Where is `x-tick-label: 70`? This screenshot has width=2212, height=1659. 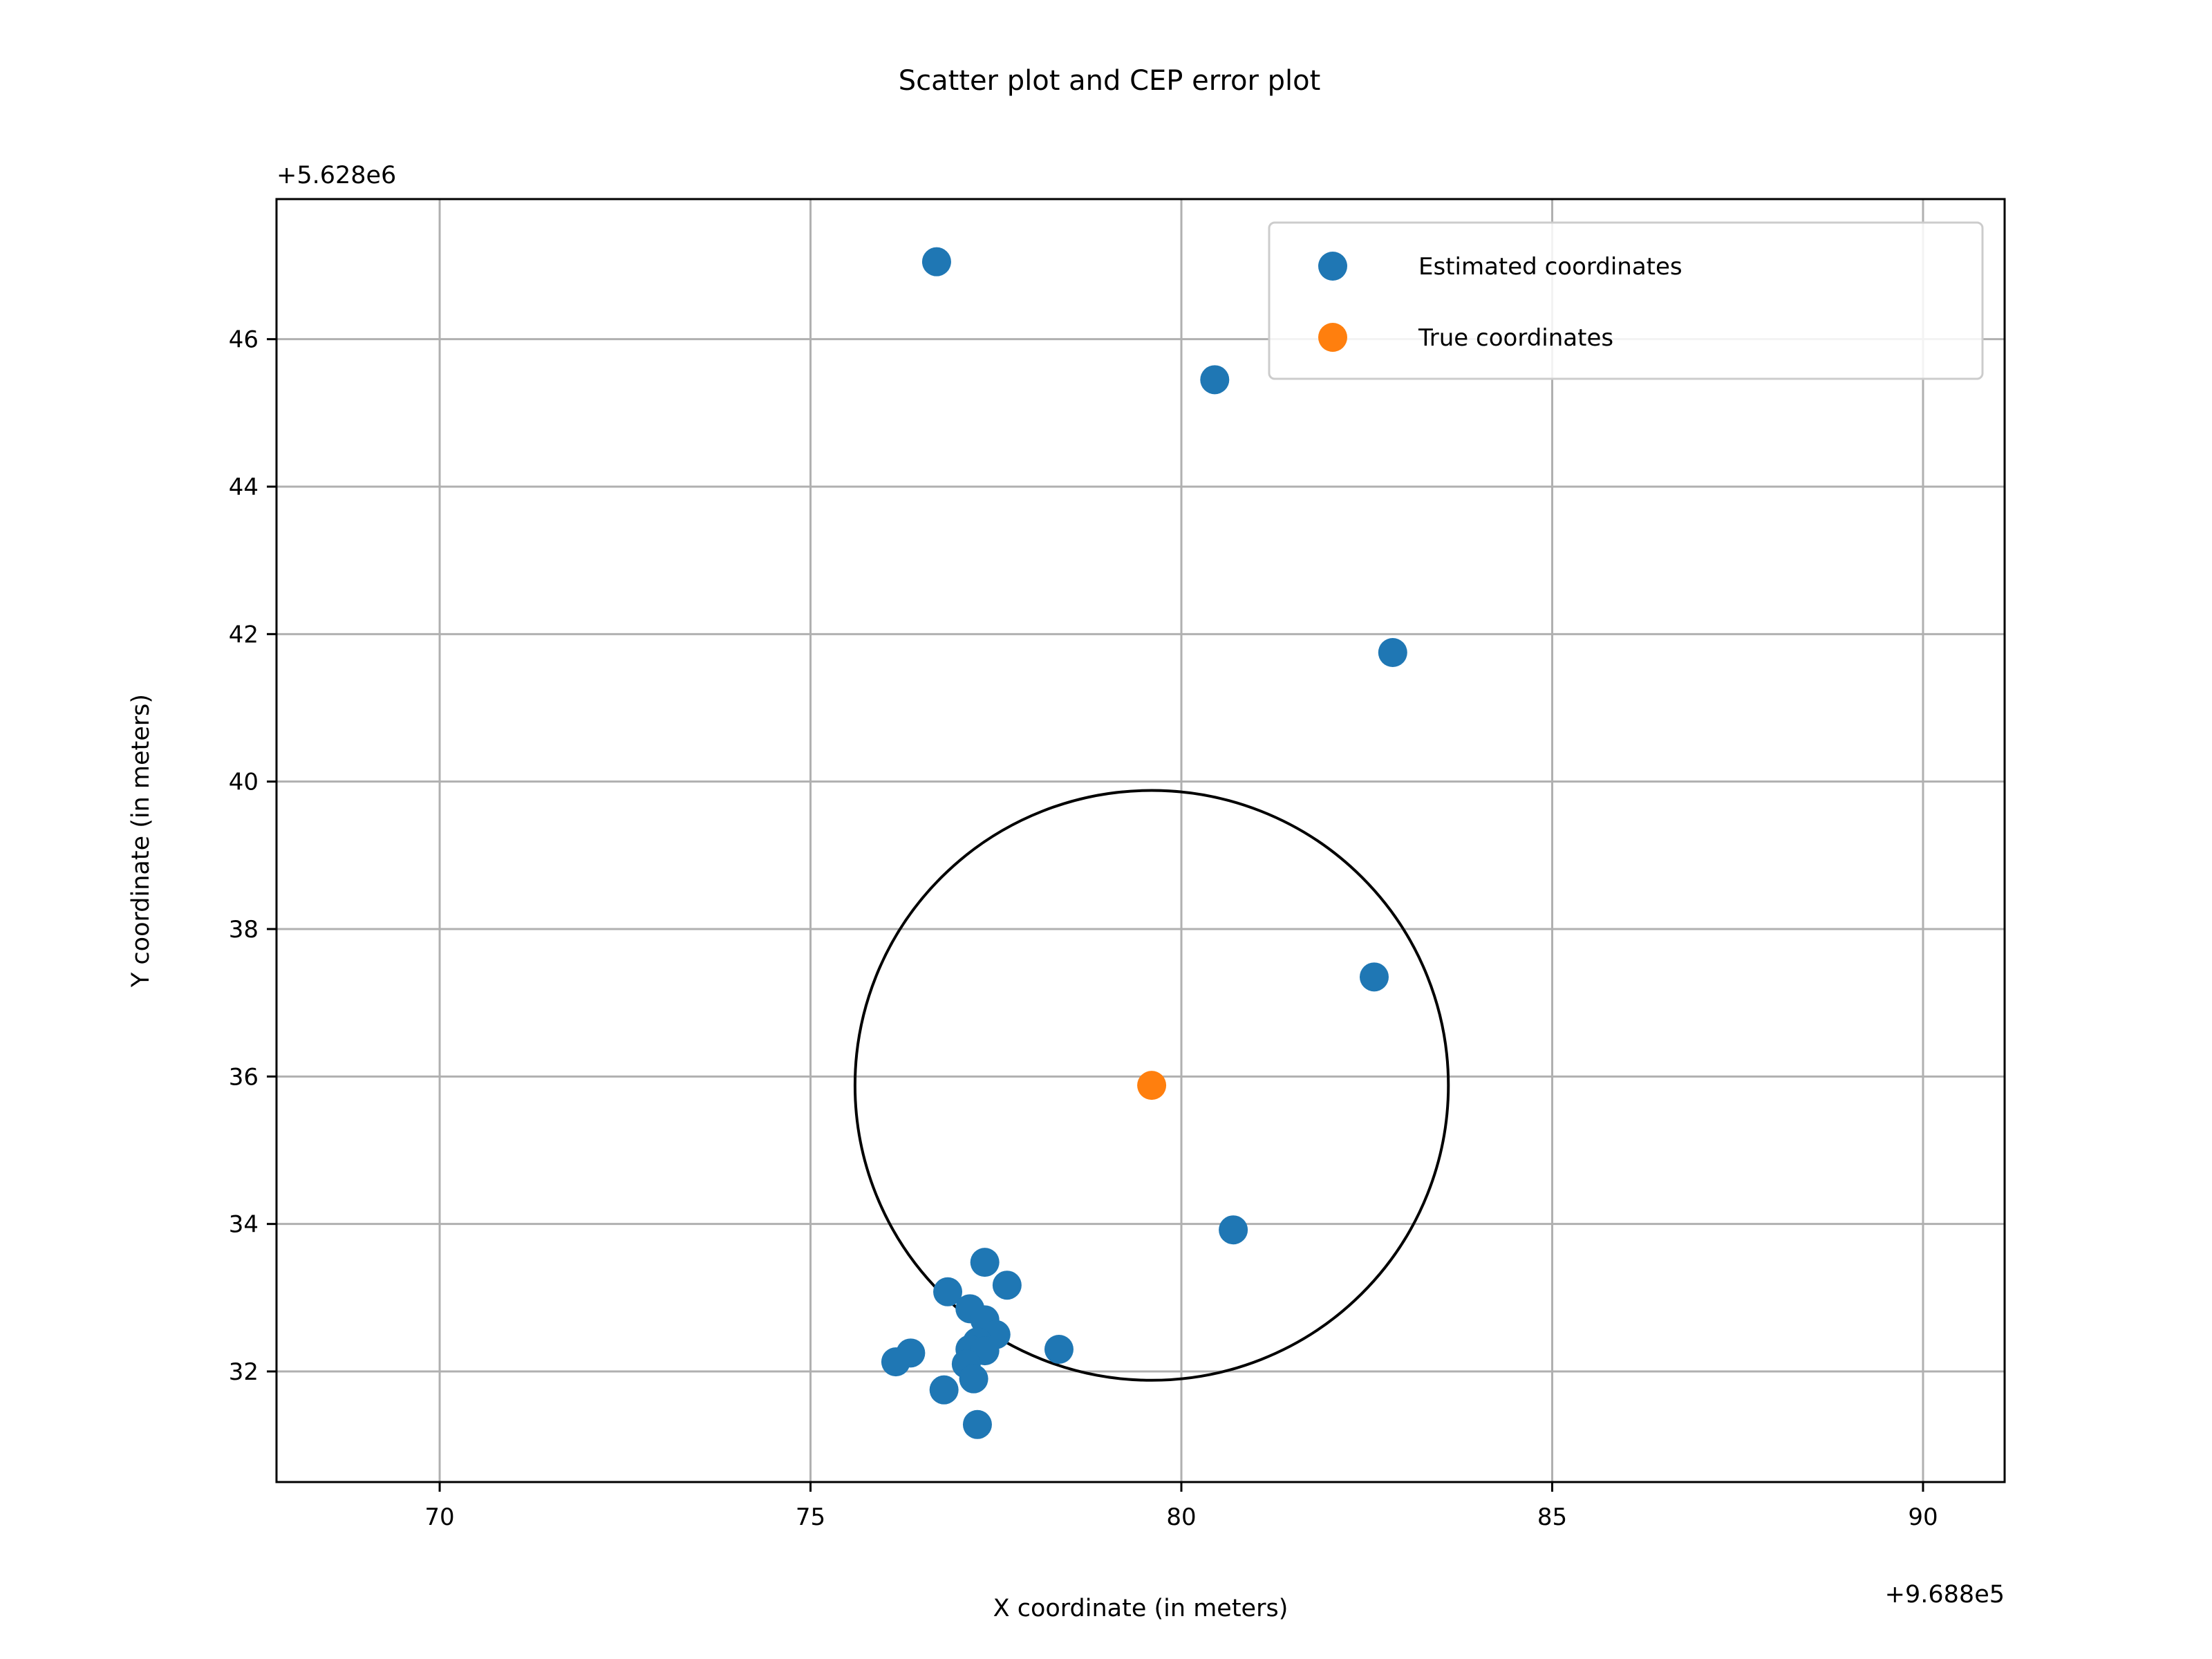
x-tick-label: 70 is located at coordinates (439, 1517).